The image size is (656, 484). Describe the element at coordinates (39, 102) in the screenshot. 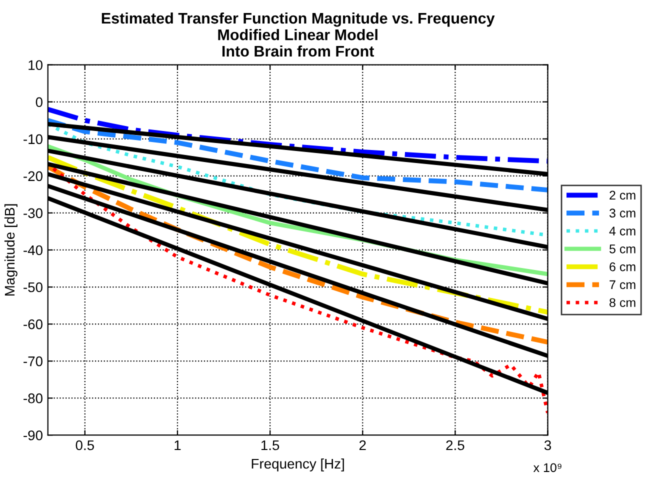

I see `y-tick-label: 0` at that location.